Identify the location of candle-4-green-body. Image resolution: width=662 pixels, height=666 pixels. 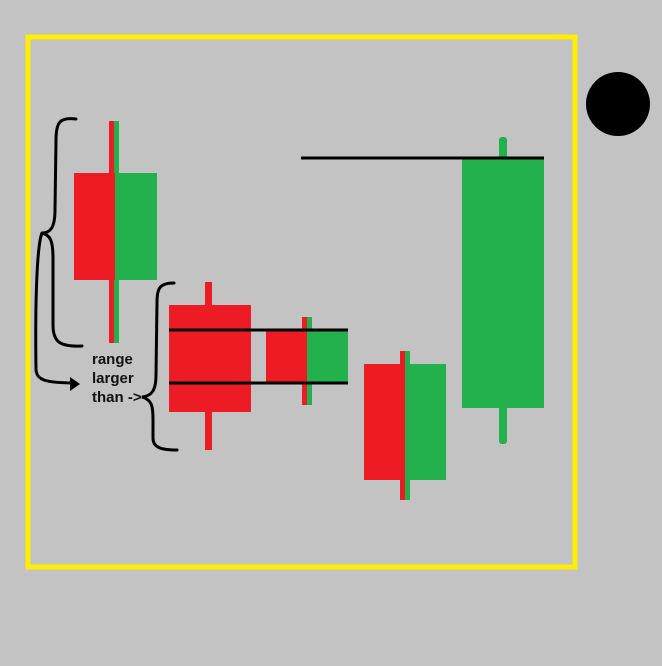
(425, 422).